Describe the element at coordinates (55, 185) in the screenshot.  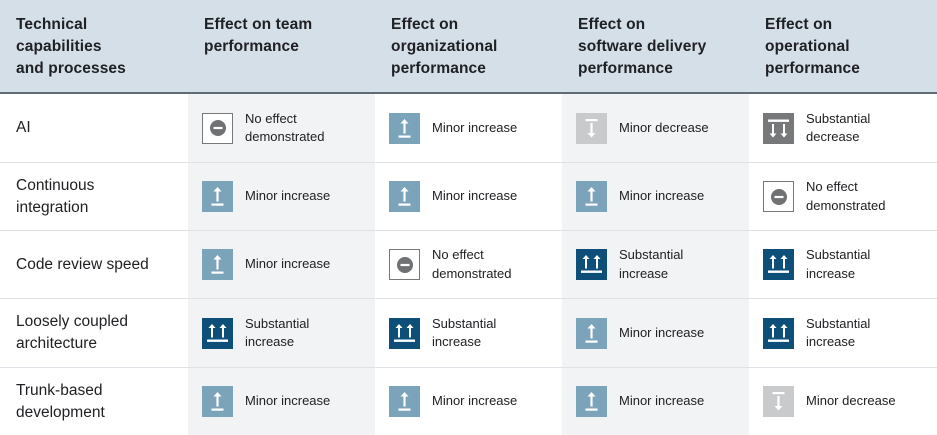
I see `text-line: Continuous` at that location.